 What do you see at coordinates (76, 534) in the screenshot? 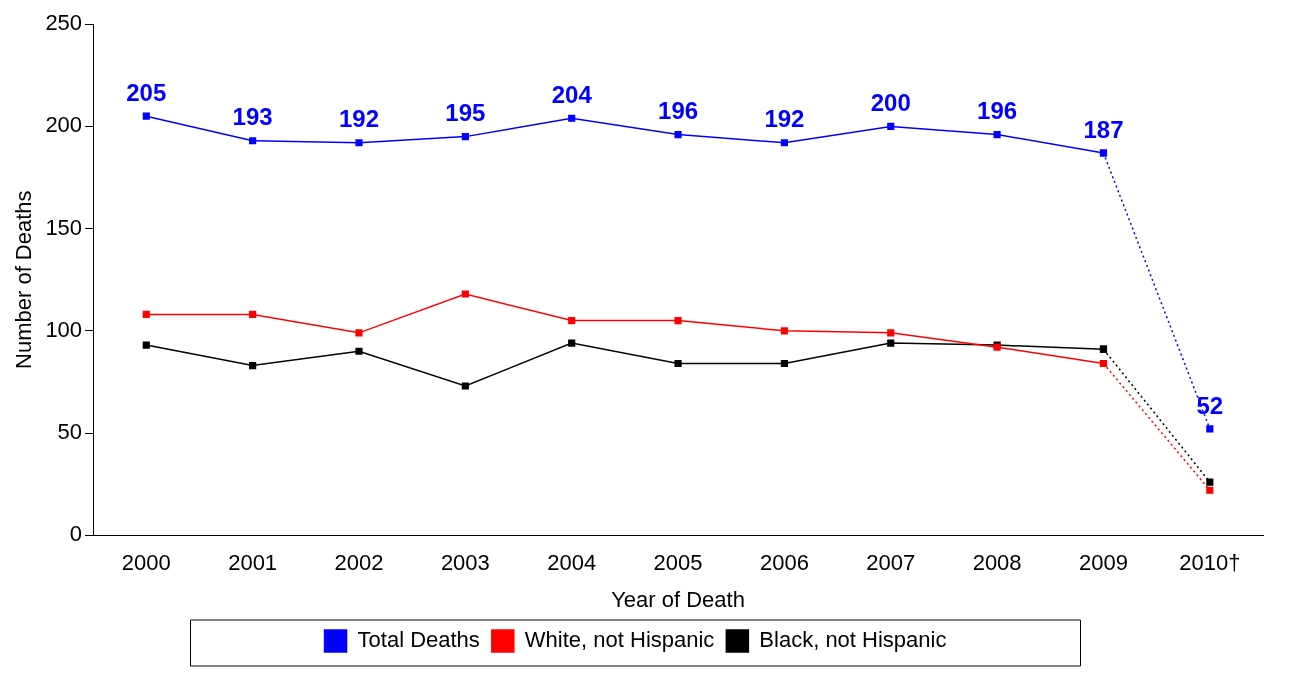
I see `y-tick-label: 0` at bounding box center [76, 534].